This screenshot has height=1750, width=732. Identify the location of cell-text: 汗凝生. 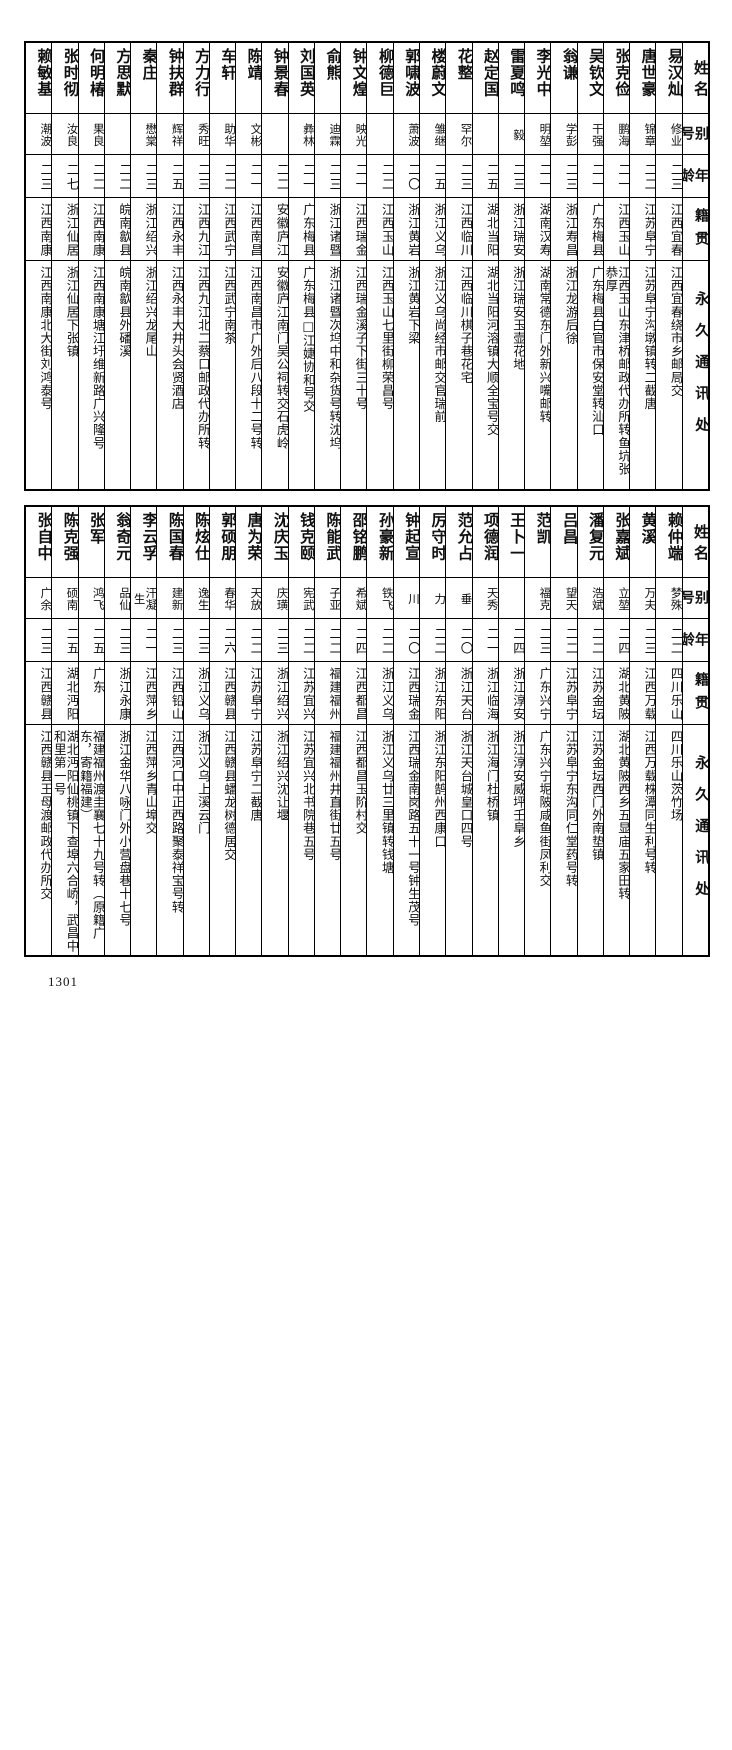
(144, 599).